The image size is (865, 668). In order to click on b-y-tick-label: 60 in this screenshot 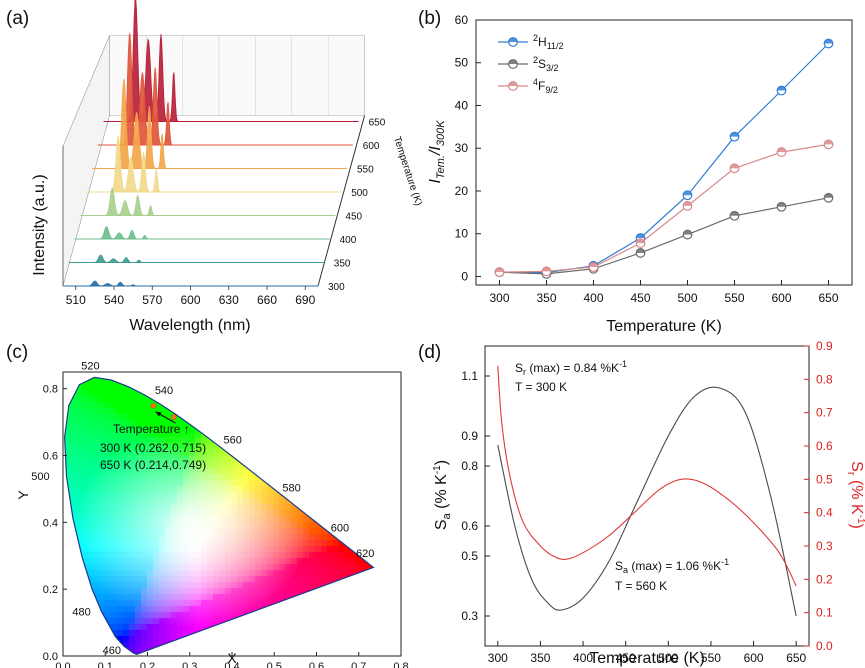, I will do `click(462, 20)`.